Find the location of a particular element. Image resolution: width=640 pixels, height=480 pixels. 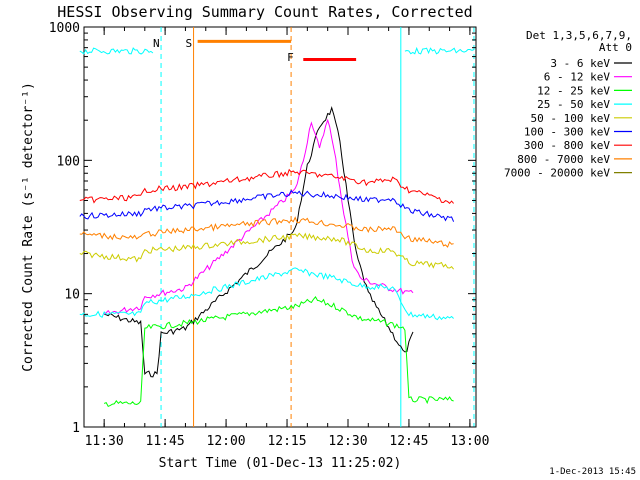

annotations: N S F is located at coordinates (223, 50).